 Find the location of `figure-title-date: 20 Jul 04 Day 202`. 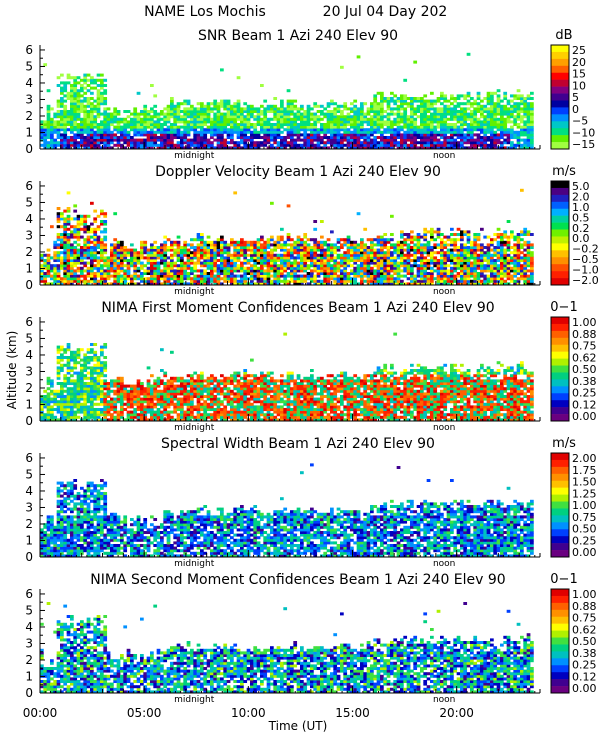

figure-title-date: 20 Jul 04 Day 202 is located at coordinates (385, 12).